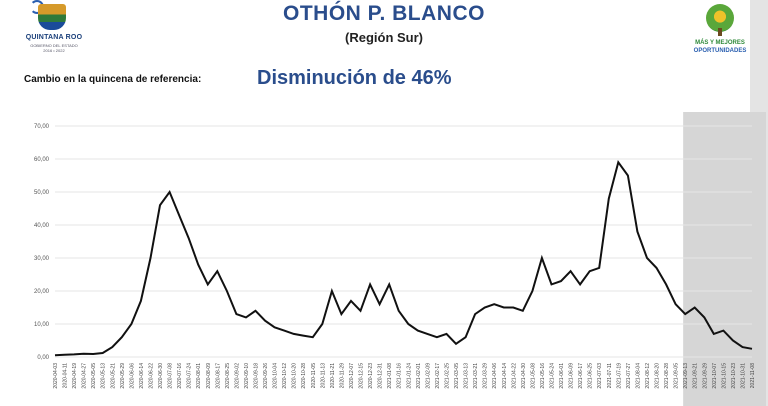  What do you see at coordinates (610, 375) in the screenshot?
I see `x-tick-label: 2021-07-11` at bounding box center [610, 375].